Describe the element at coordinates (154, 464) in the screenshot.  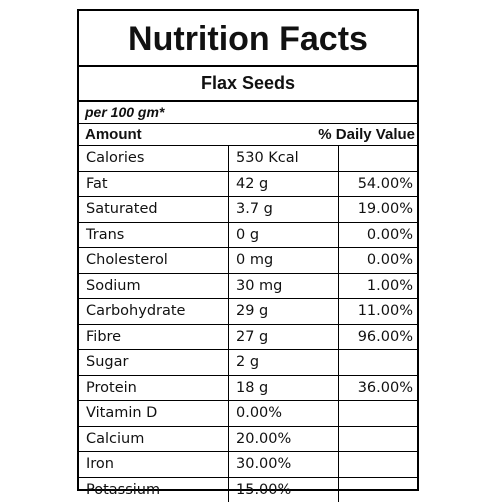
I see `nutrient-name: Iron` at that location.